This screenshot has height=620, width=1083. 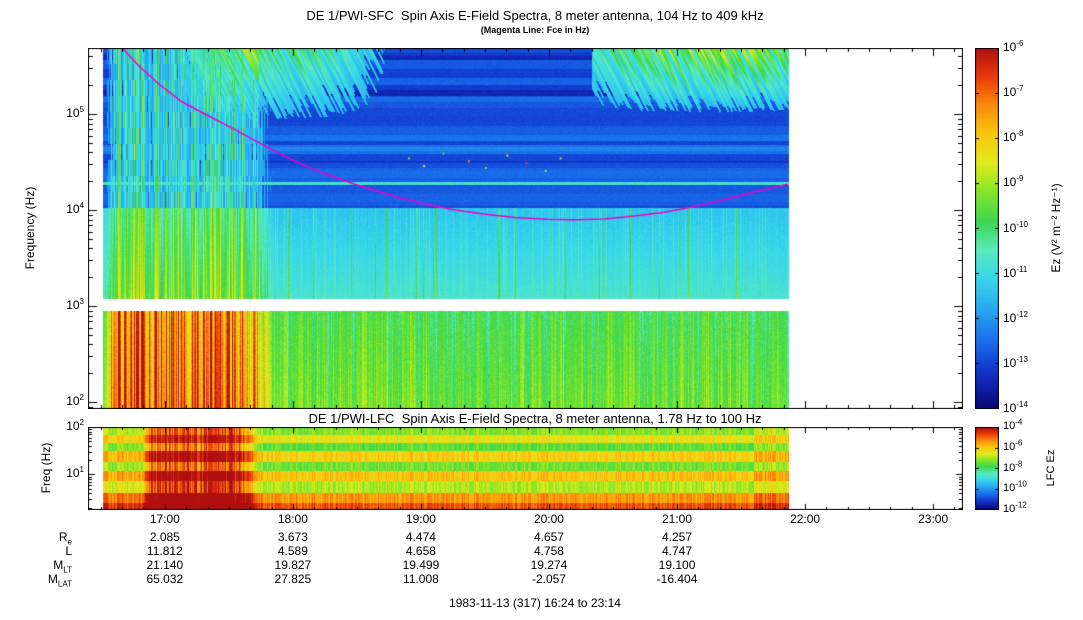 I want to click on ephemeris-value: 65.032, so click(x=165, y=579).